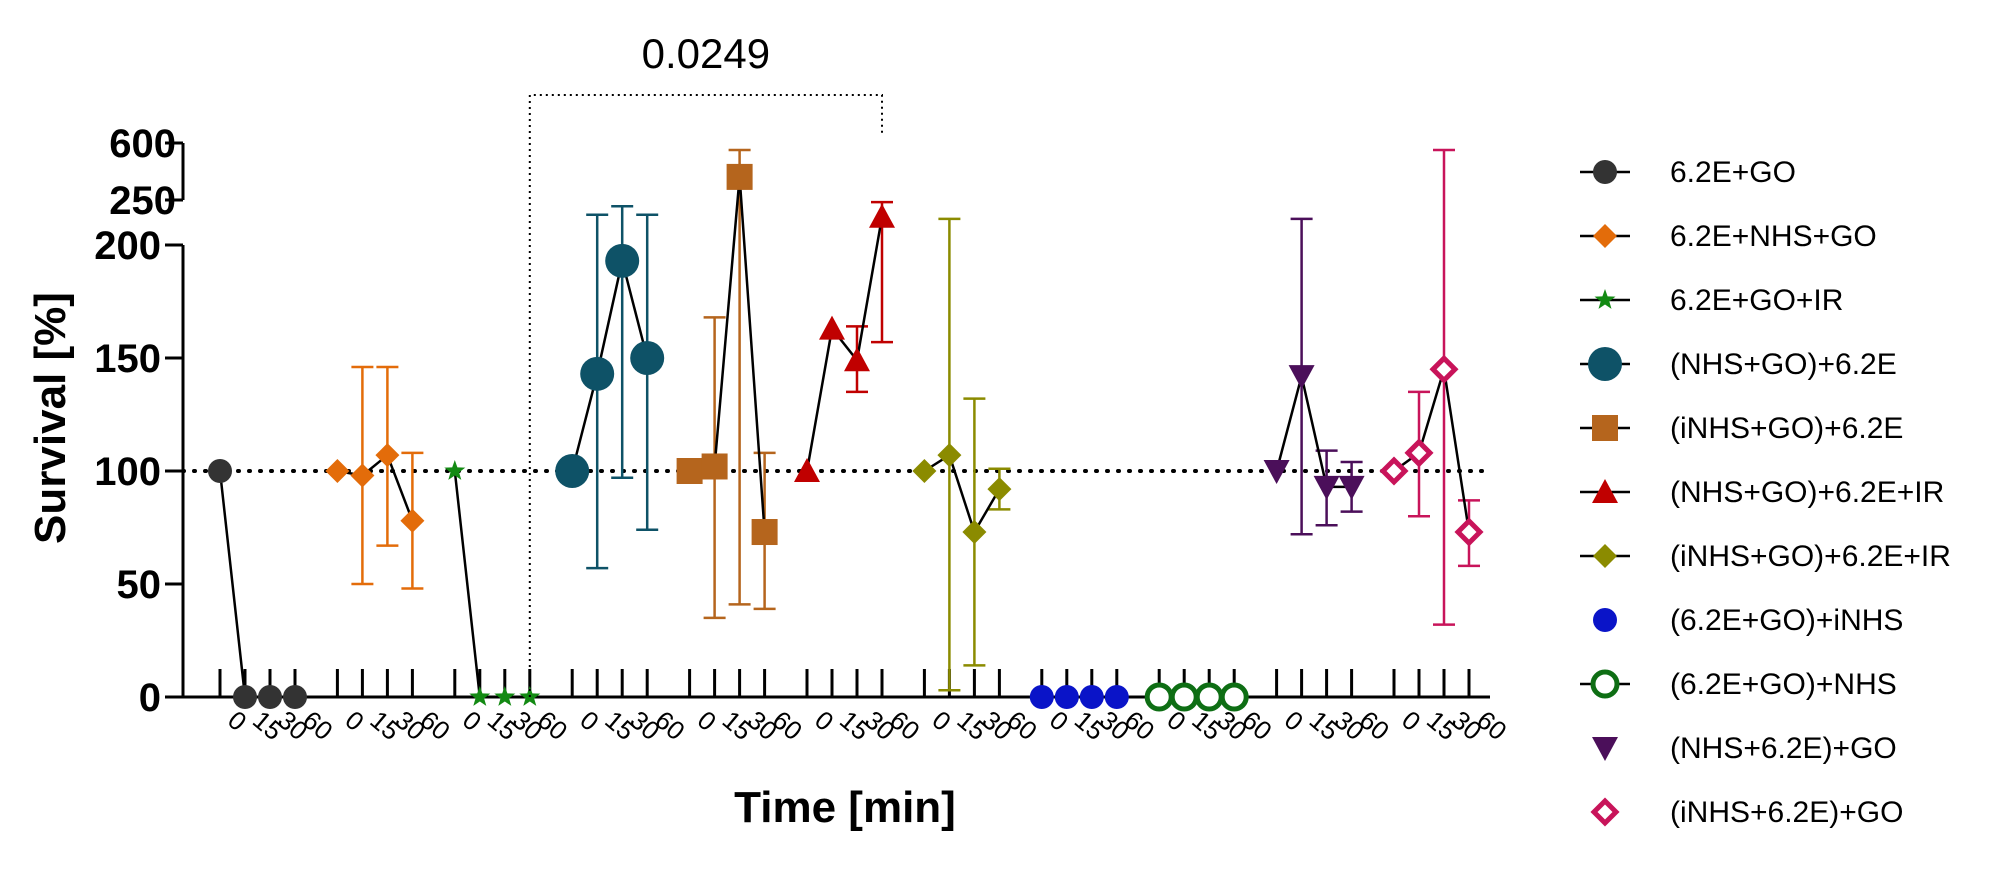  Describe the element at coordinates (1783, 684) in the screenshot. I see `legend-label: (6.2E+GO)+NHS` at that location.